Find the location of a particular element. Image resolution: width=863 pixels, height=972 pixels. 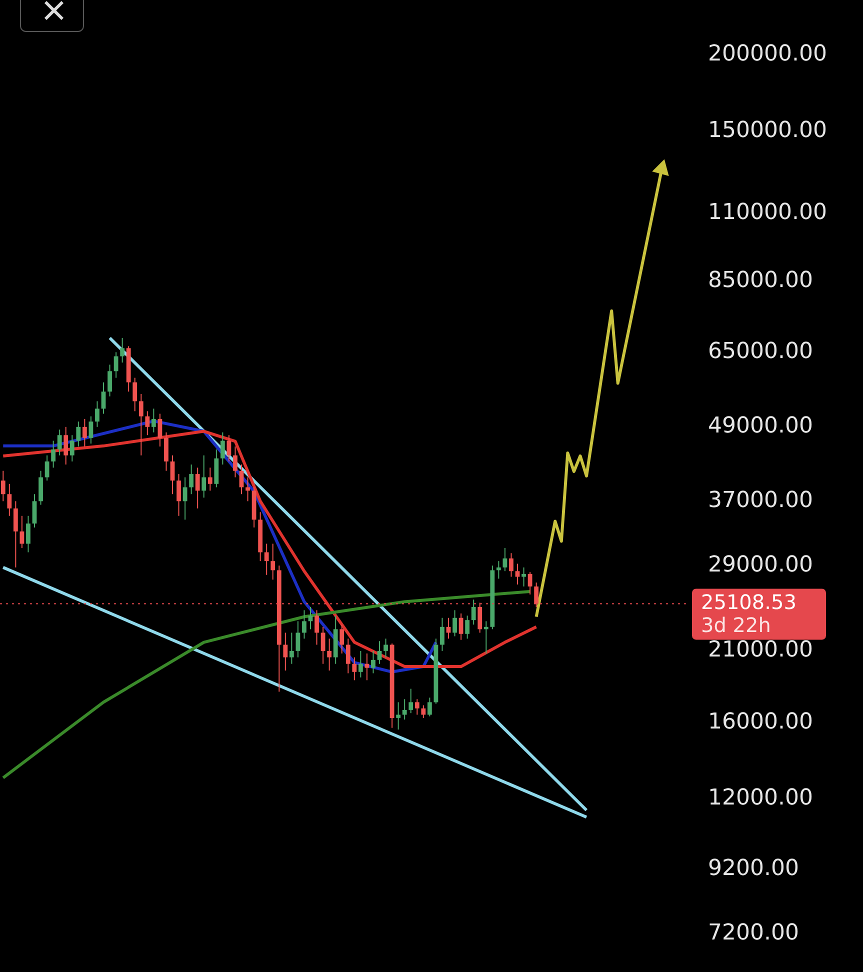

y-tick-label: 12000.00 is located at coordinates (760, 798).